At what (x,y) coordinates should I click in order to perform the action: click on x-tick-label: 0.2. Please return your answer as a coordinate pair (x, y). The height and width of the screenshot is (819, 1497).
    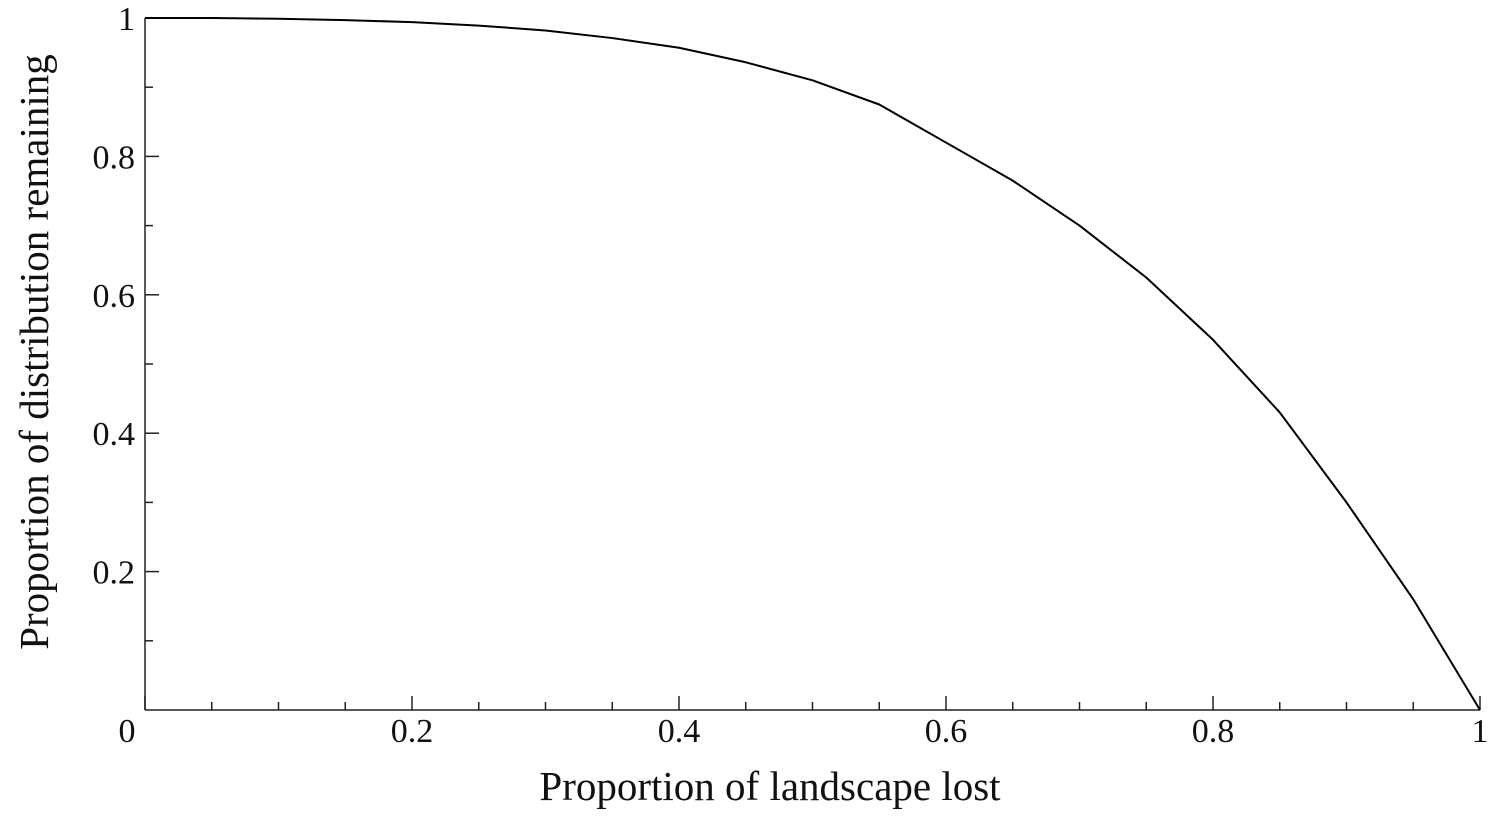
    Looking at the image, I should click on (412, 731).